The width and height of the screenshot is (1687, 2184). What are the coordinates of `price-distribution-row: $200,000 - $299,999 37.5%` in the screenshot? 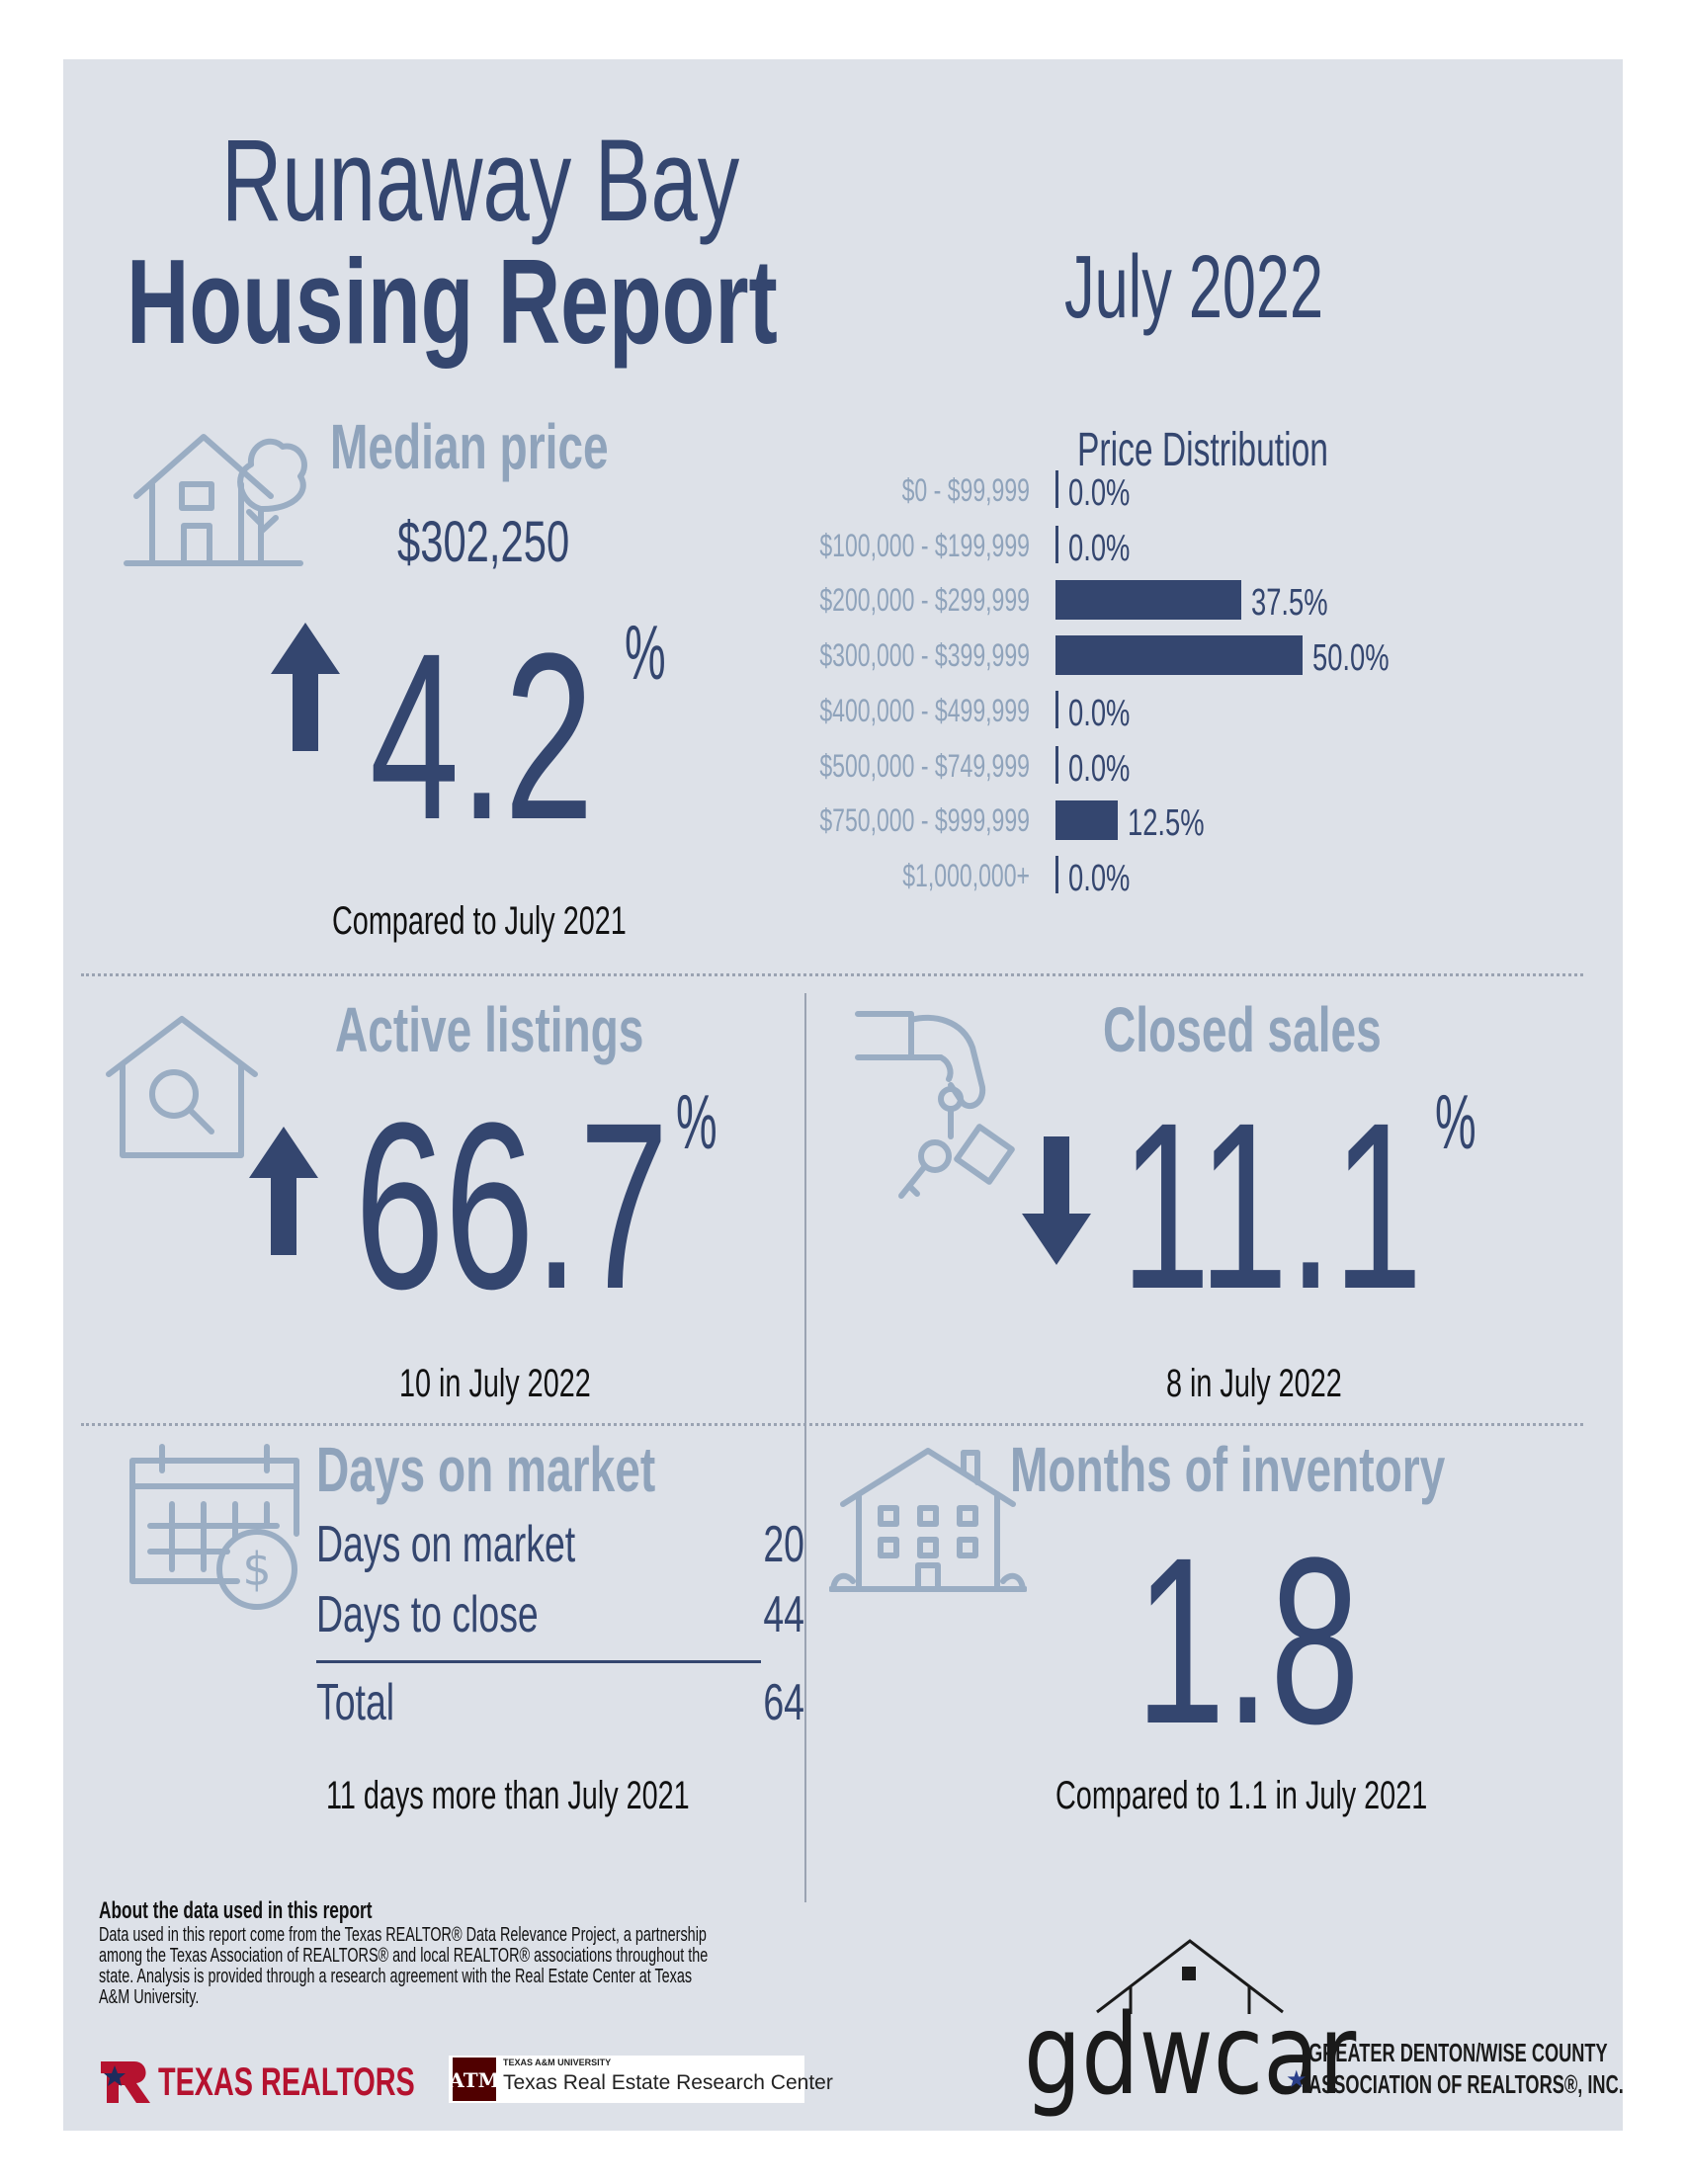 It's located at (843, 599).